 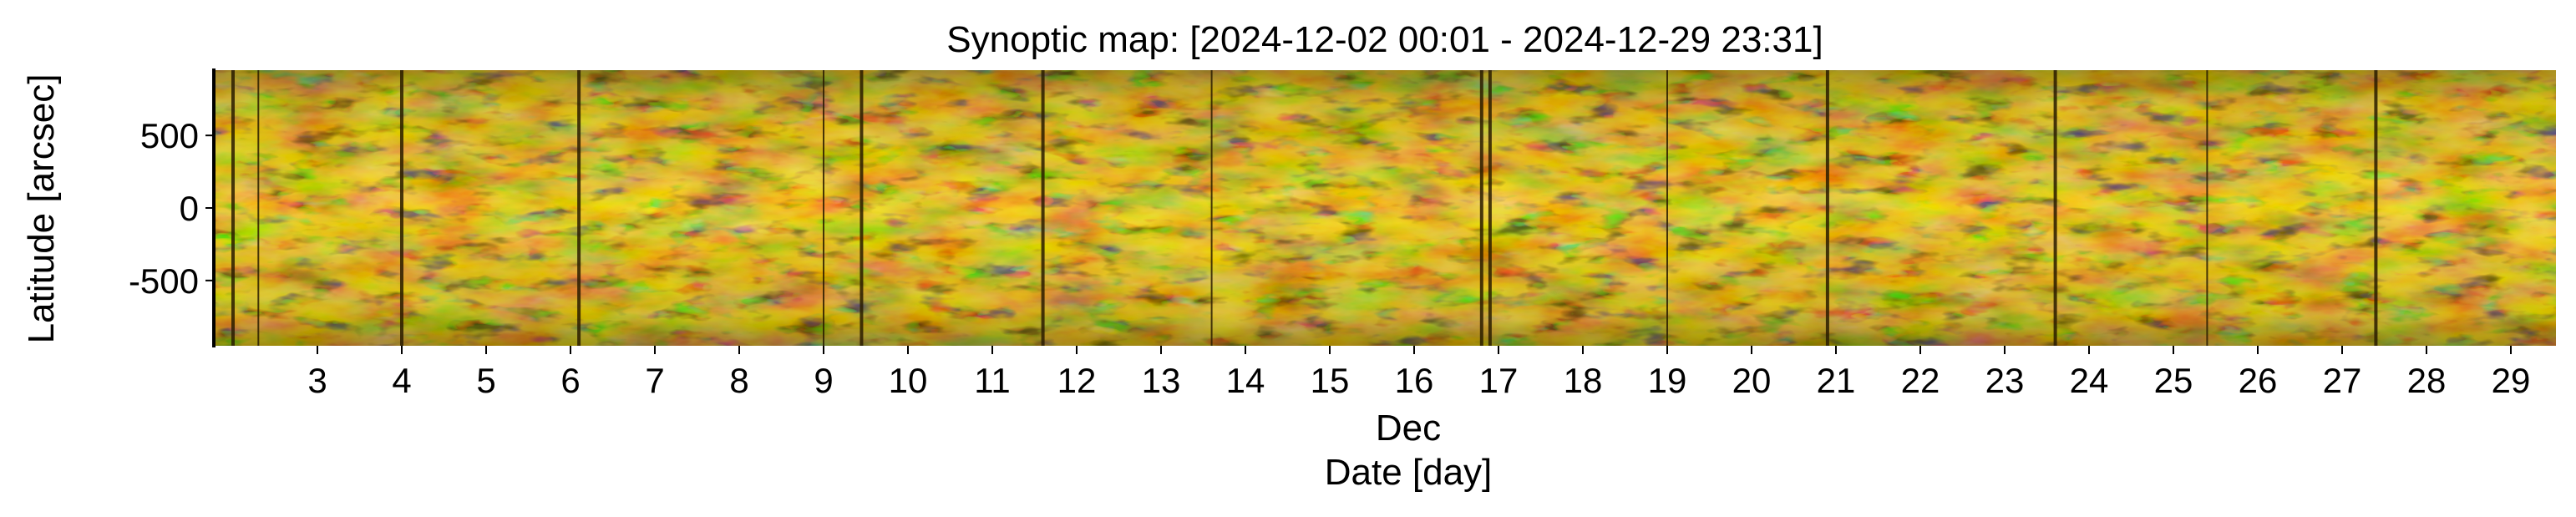 I want to click on y-tick-label: 500, so click(x=169, y=135).